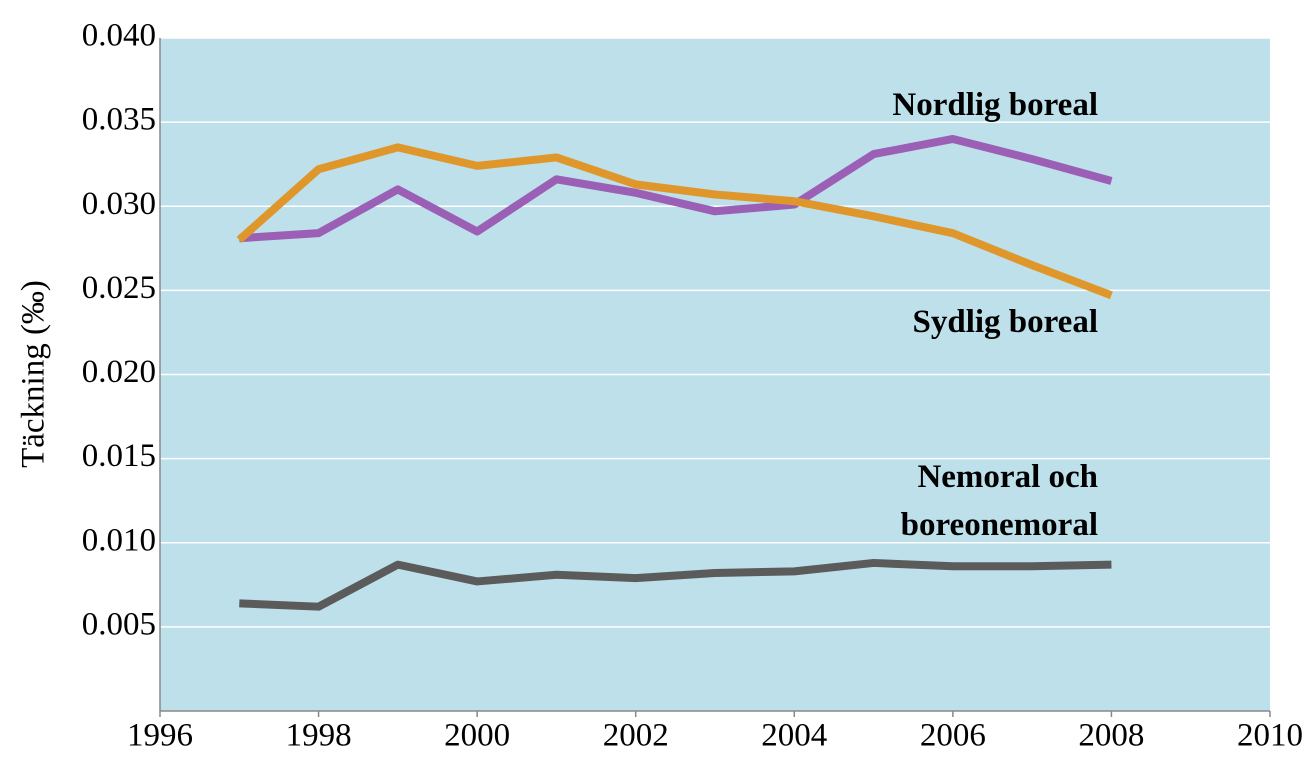 The width and height of the screenshot is (1311, 761). I want to click on x-tick-label: 2006, so click(953, 736).